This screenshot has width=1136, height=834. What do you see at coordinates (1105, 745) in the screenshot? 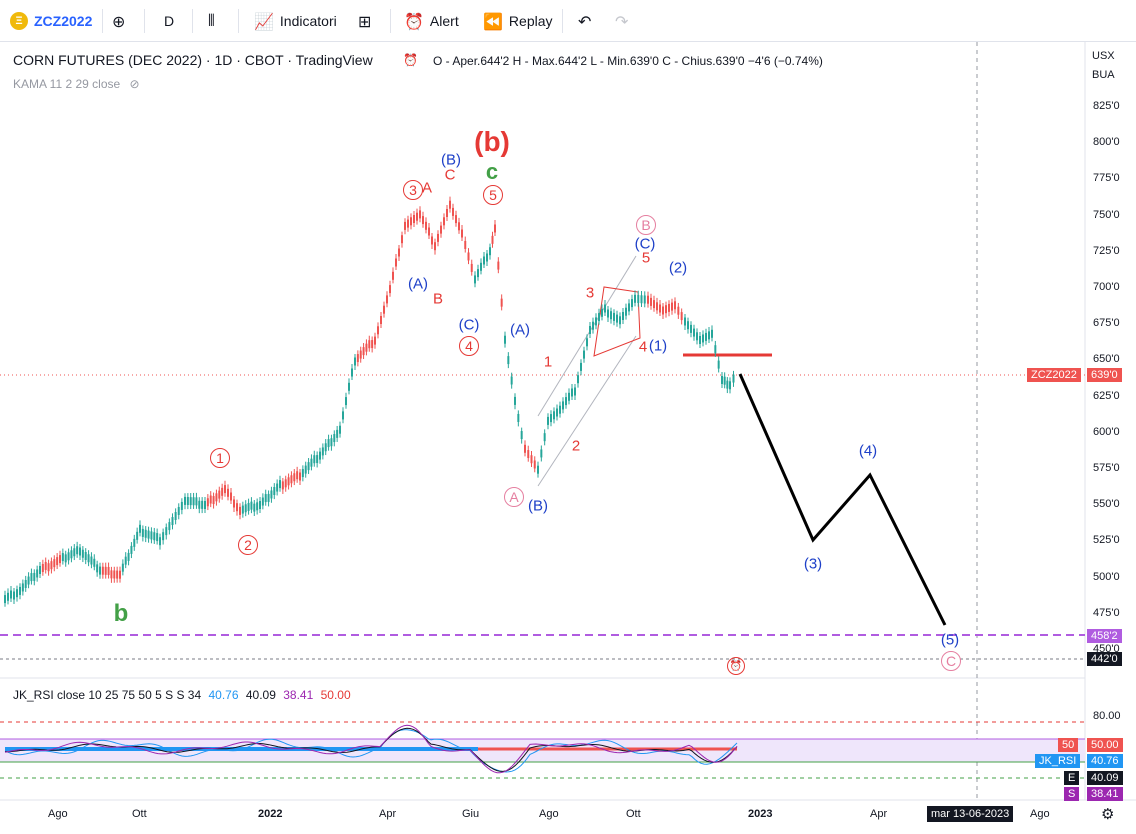
I see `rsi-tag-50: 50.00` at bounding box center [1105, 745].